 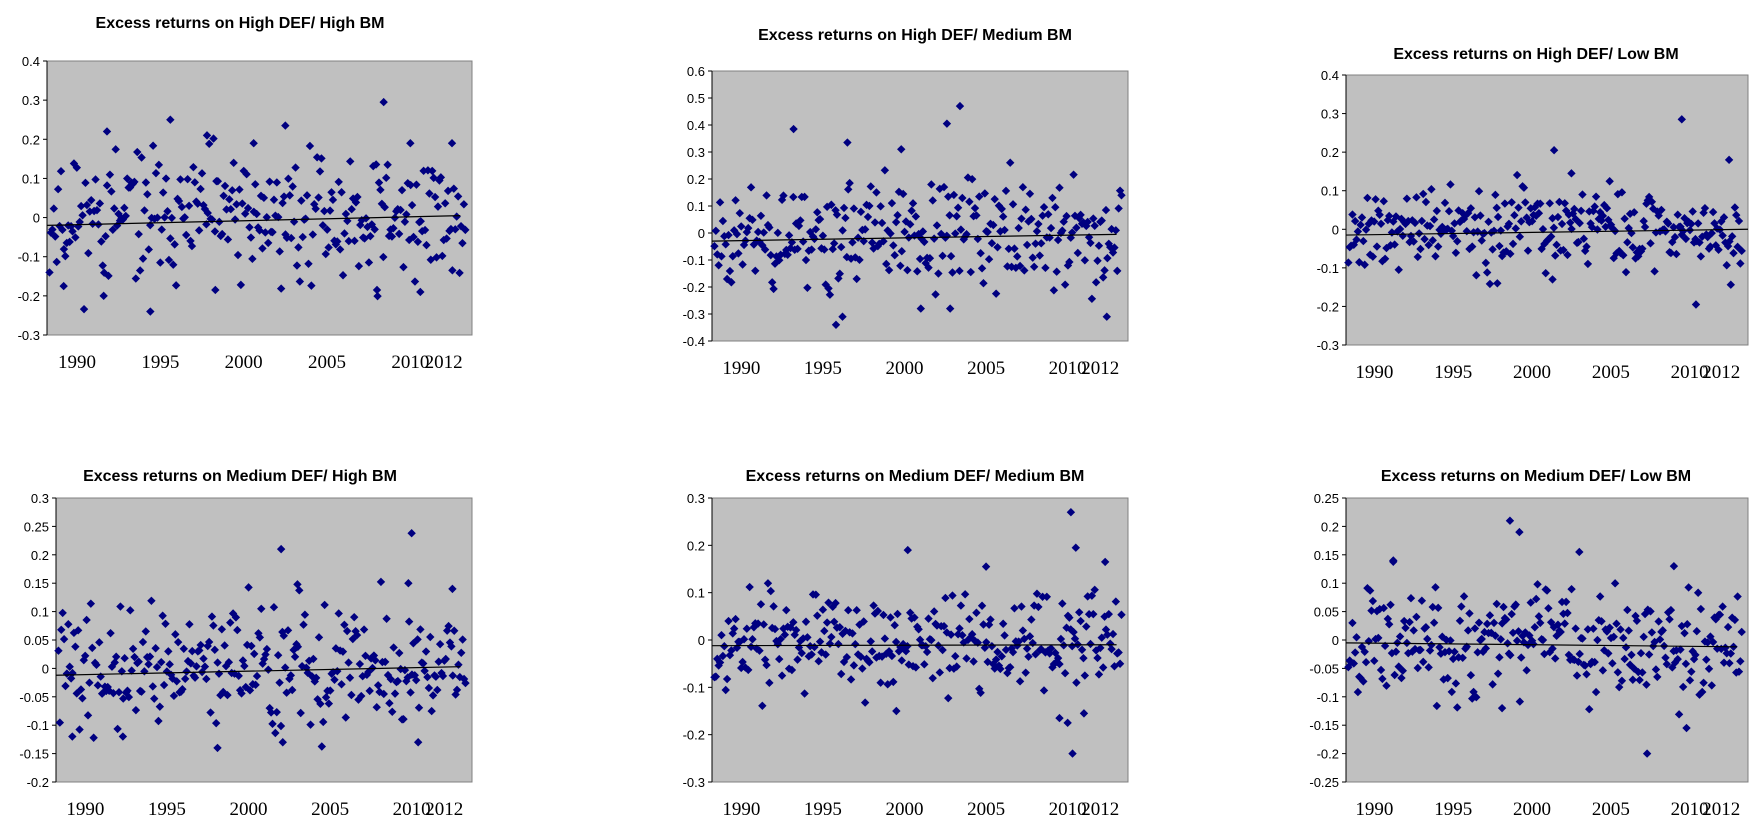 What do you see at coordinates (694, 782) in the screenshot?
I see `y-tick-label: -0.3` at bounding box center [694, 782].